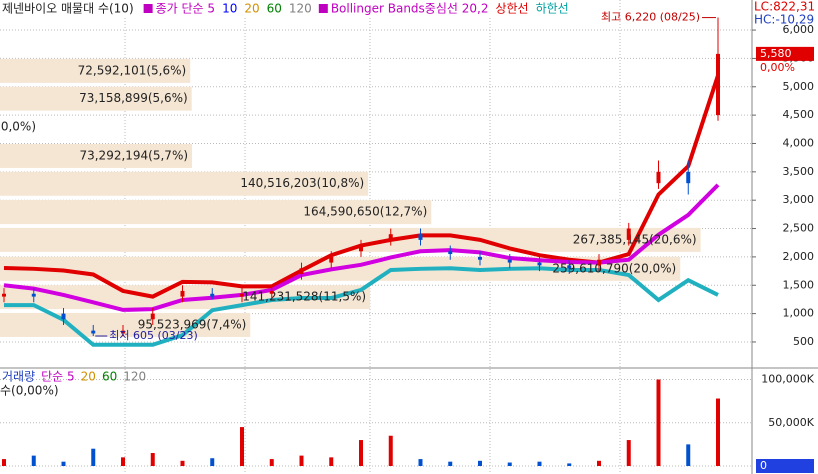 The height and width of the screenshot is (474, 818). What do you see at coordinates (29, 391) in the screenshot?
I see `volume-subtitle: 수(0,00%)` at bounding box center [29, 391].